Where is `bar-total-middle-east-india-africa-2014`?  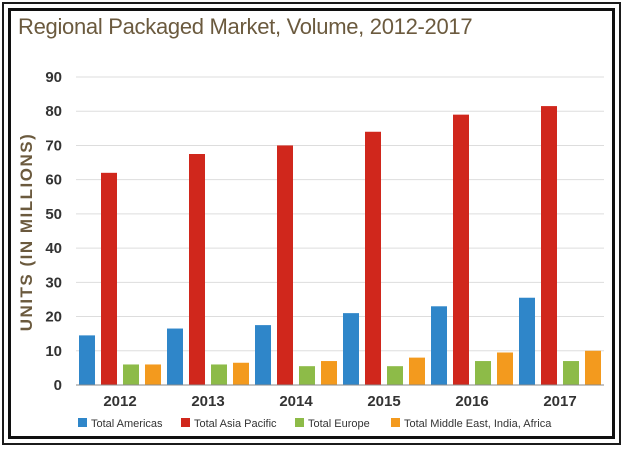 bar-total-middle-east-india-africa-2014 is located at coordinates (329, 373).